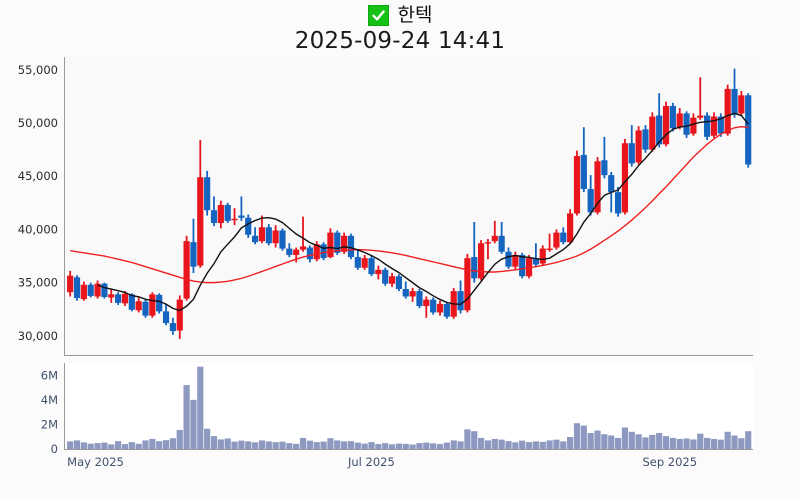 This screenshot has height=500, width=800. I want to click on price-tick-label: 45,000, so click(38, 176).